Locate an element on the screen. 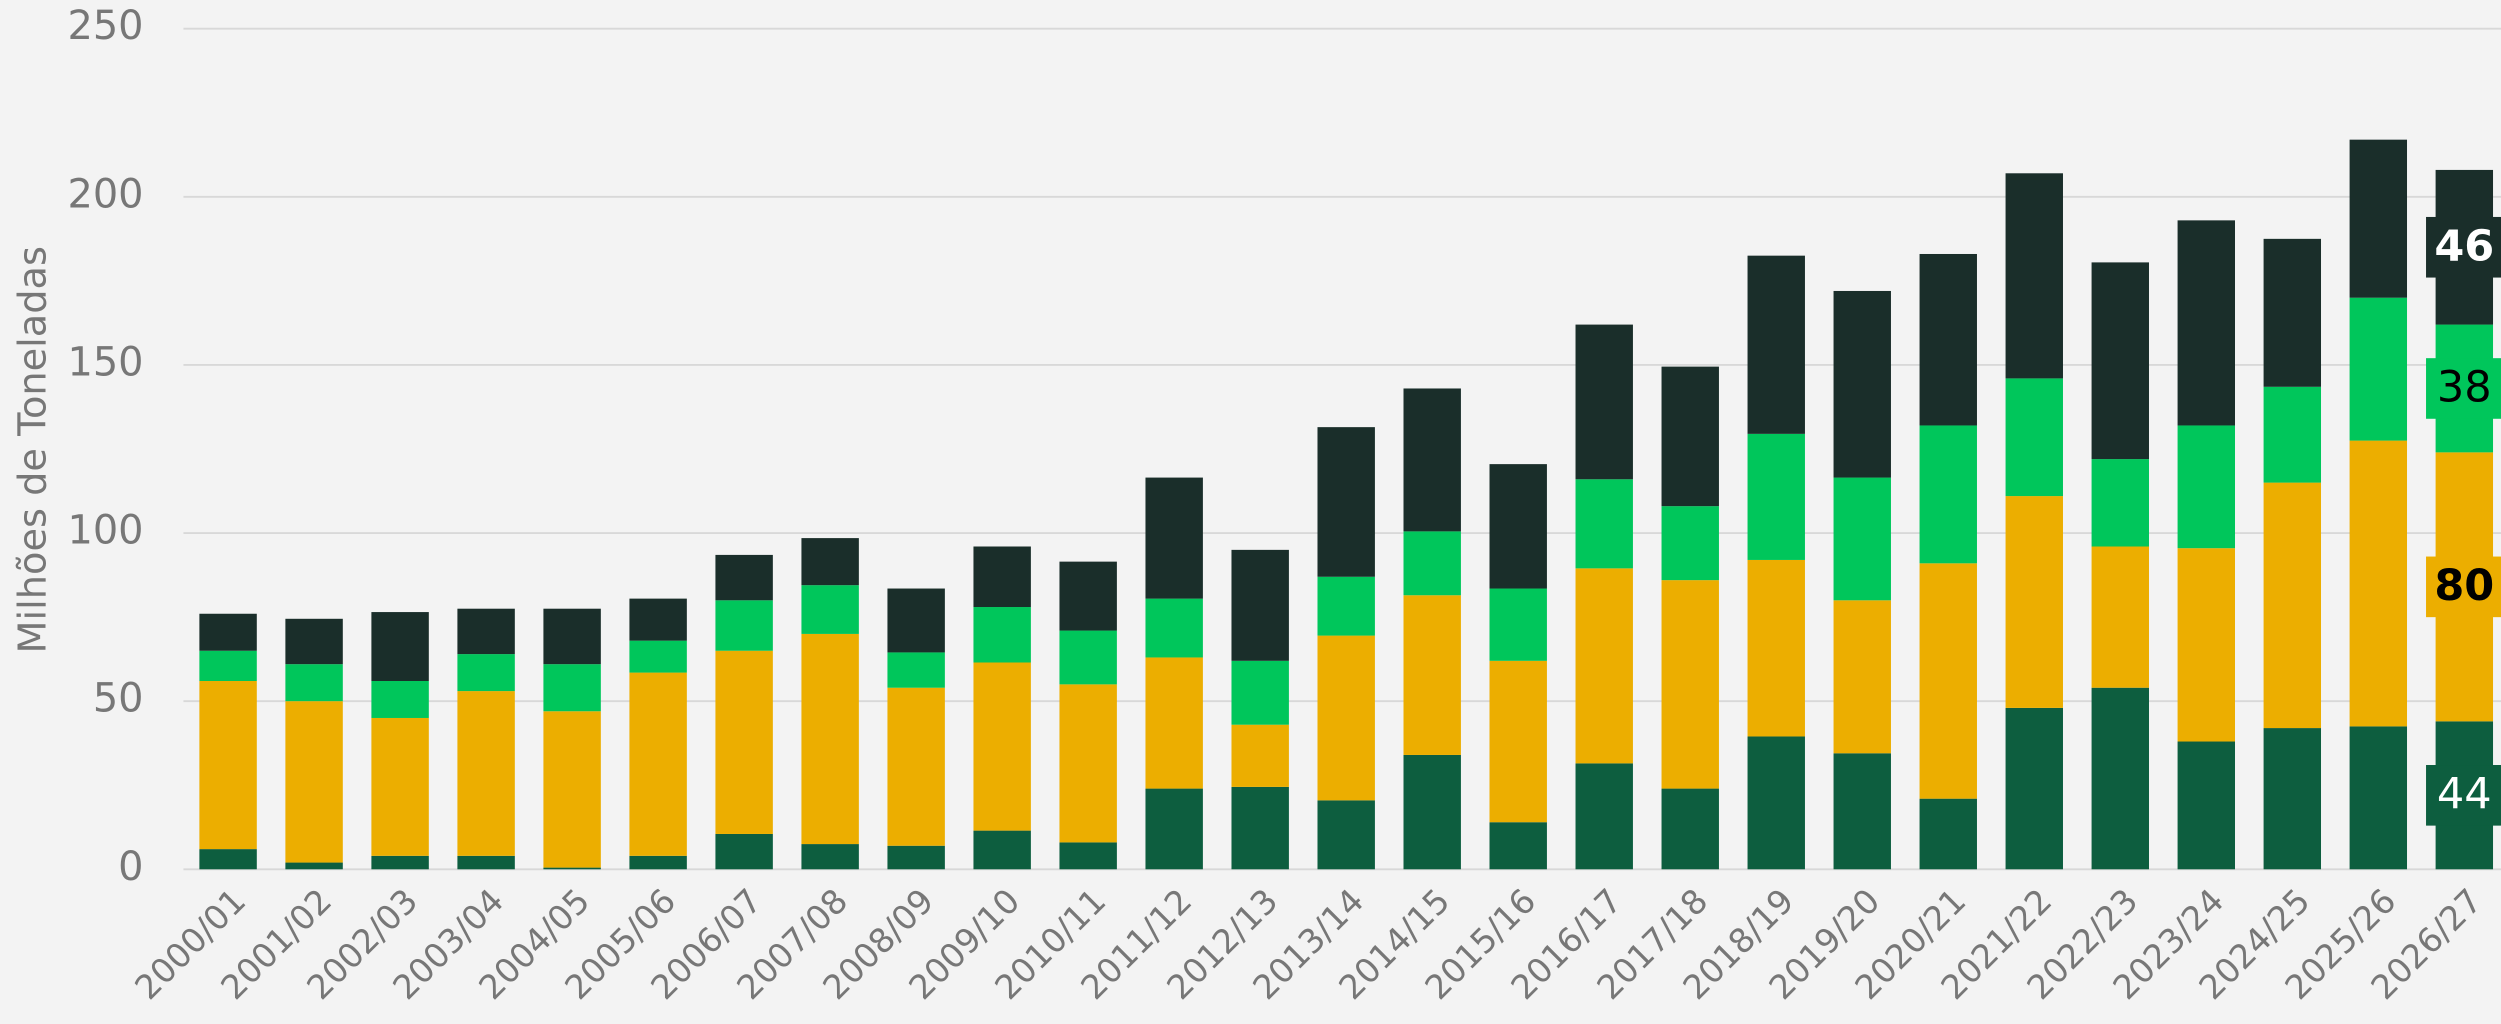  y-tick-label: 100 is located at coordinates (105, 531).